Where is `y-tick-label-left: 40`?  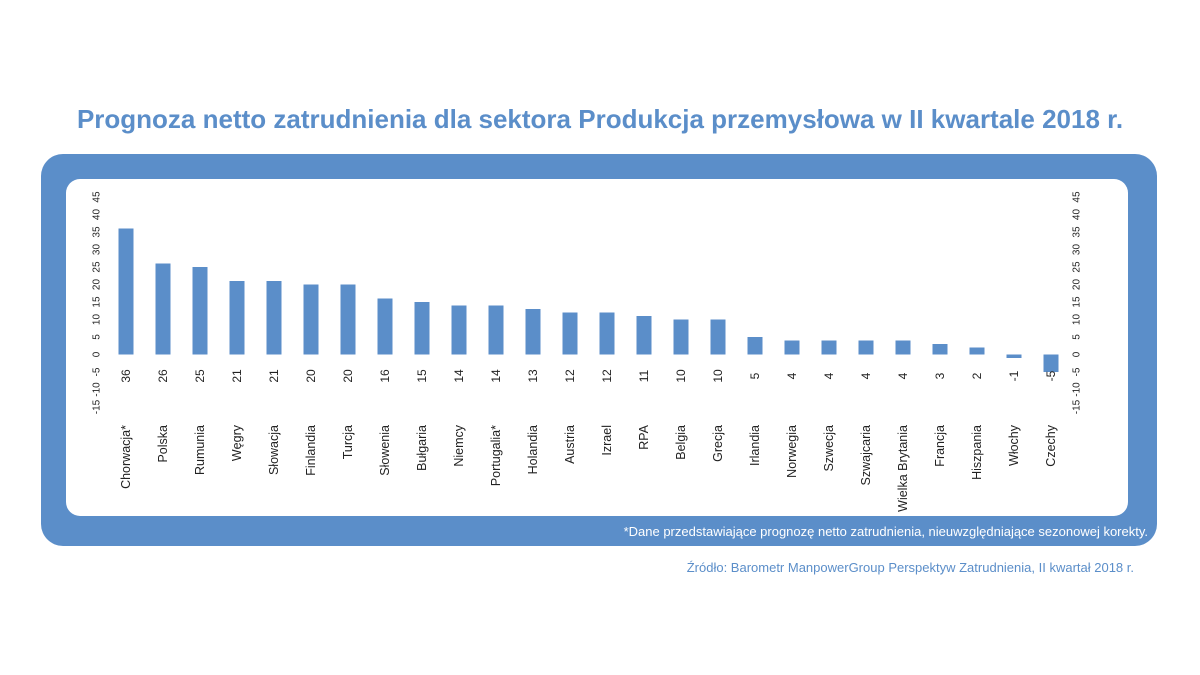
y-tick-label-left: 40 is located at coordinates (97, 215).